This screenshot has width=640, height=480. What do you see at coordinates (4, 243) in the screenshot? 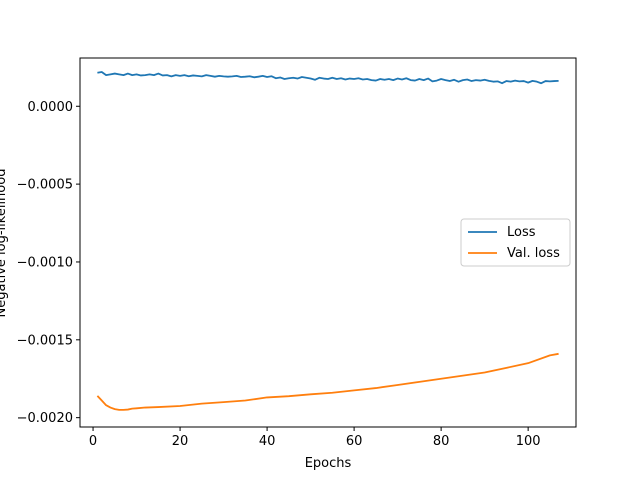
I see `y-axis-label: Negative log-likelihood` at bounding box center [4, 243].